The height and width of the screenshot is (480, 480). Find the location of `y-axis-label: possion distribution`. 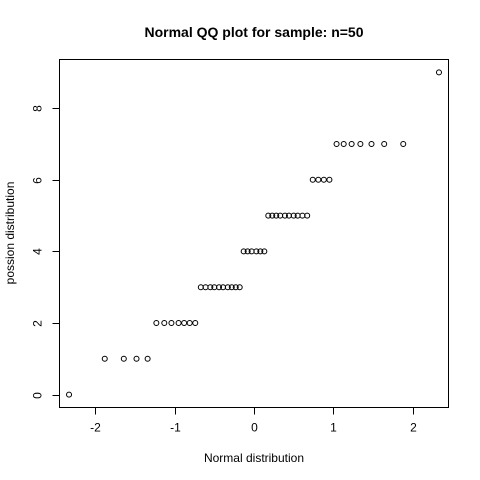

y-axis-label: possion distribution is located at coordinates (10, 233).